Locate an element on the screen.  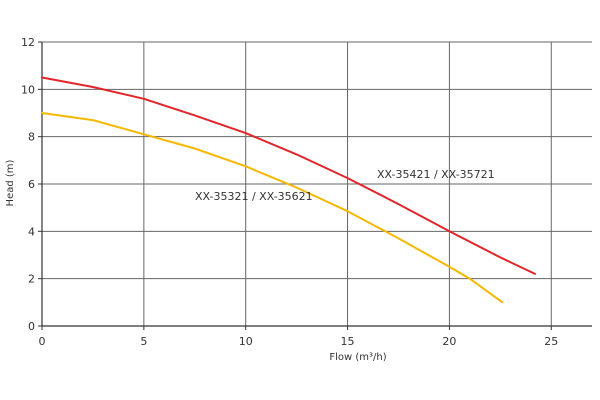
y-tick-label: 6 is located at coordinates (31, 184).